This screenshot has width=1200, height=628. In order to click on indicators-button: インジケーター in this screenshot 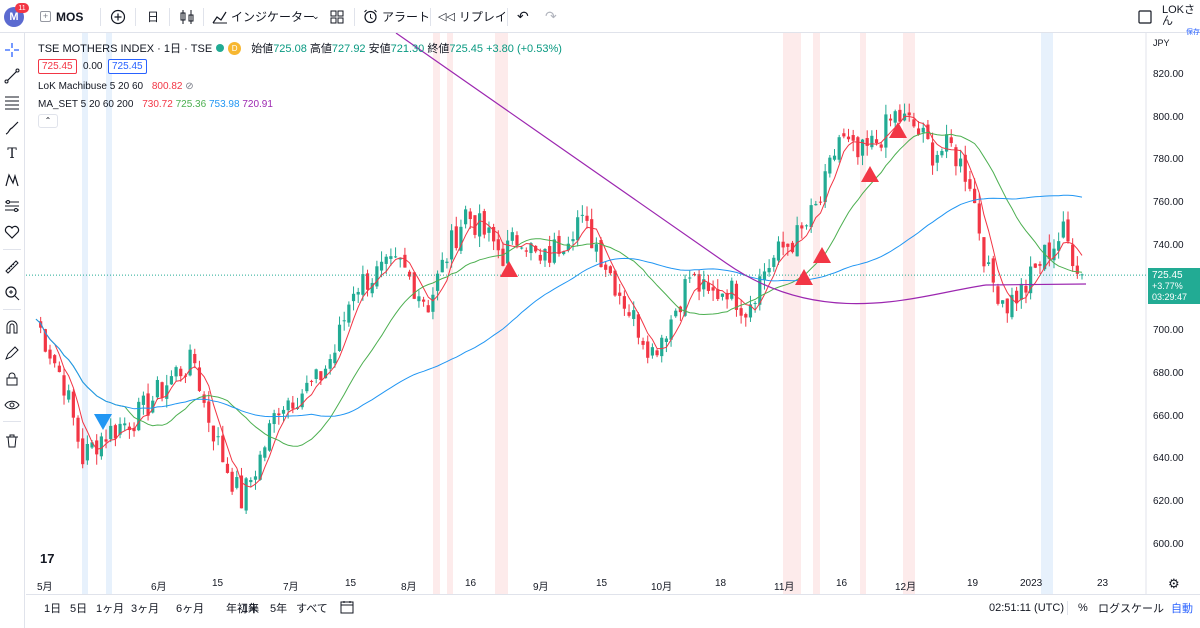, I will do `click(263, 16)`.